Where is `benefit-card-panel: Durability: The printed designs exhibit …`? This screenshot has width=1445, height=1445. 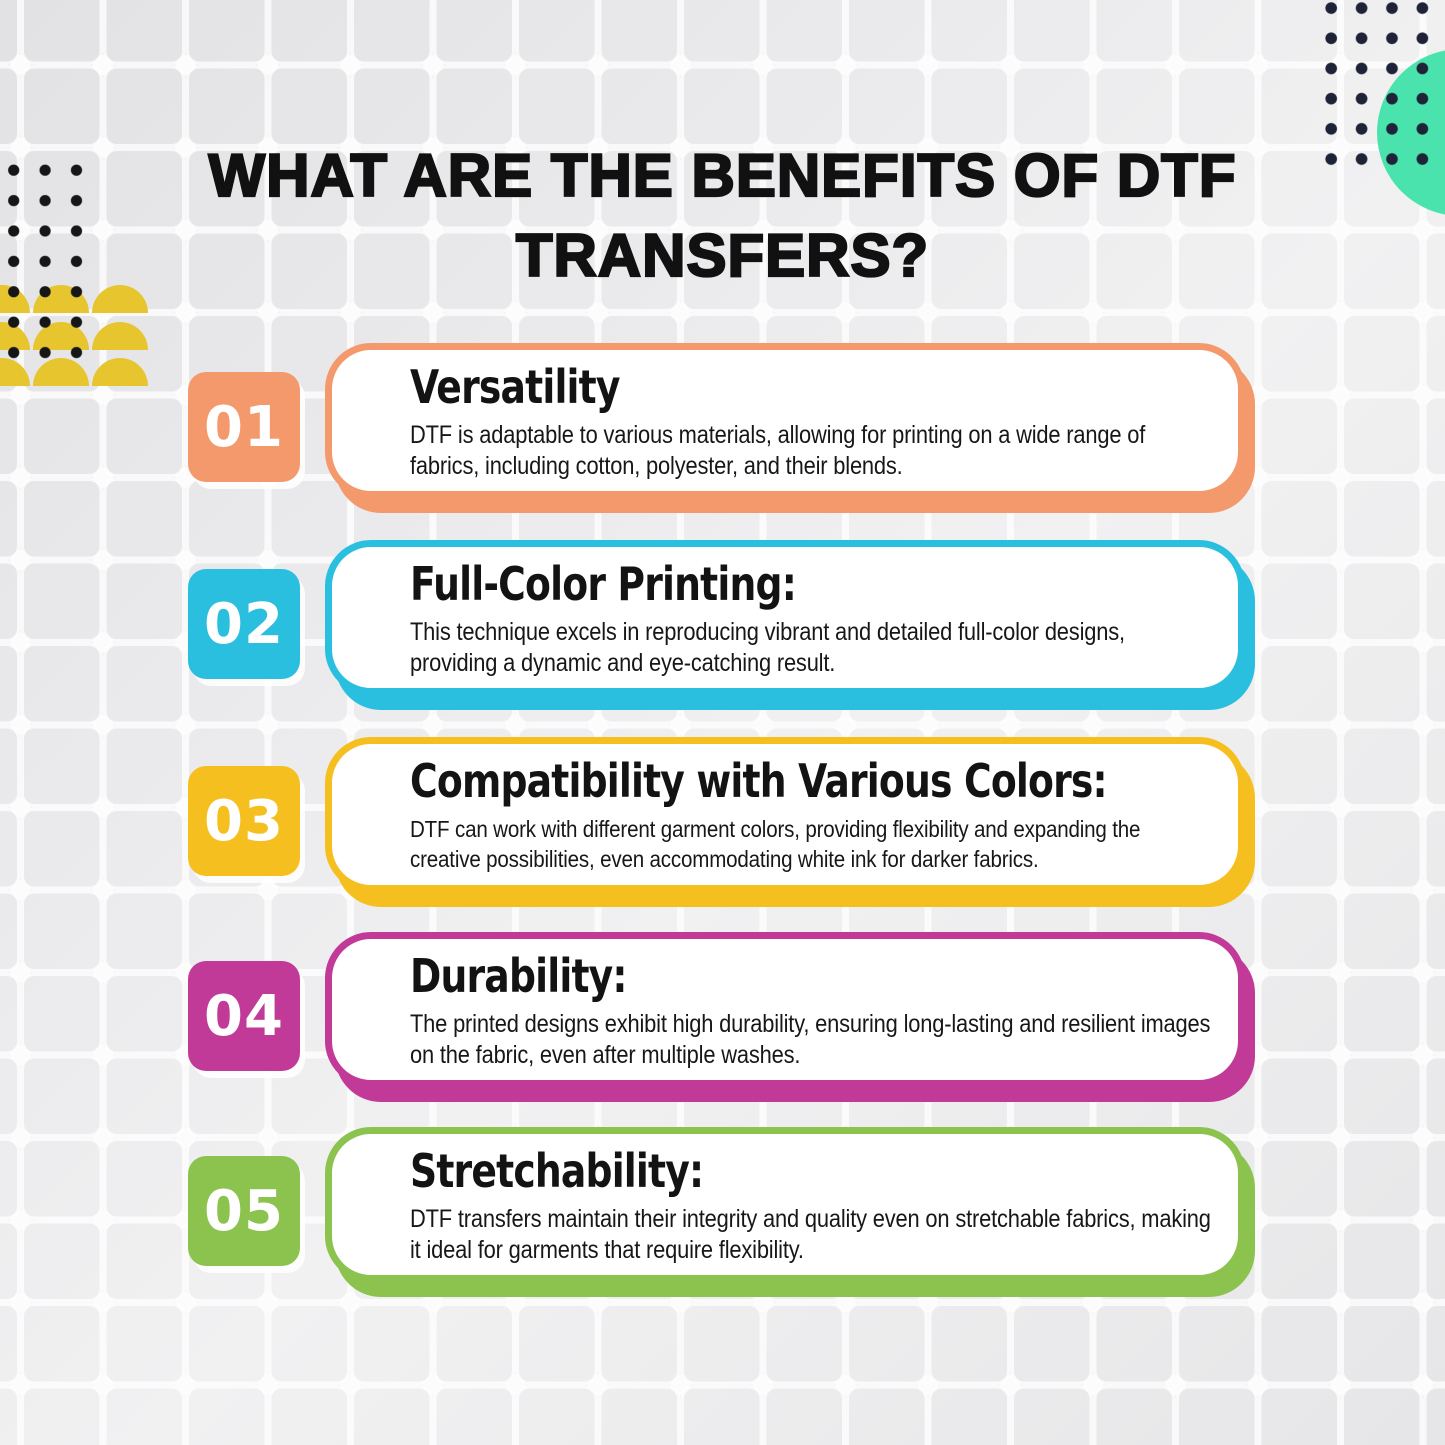
benefit-card-panel: Durability: The printed designs exhibit … is located at coordinates (785, 1009).